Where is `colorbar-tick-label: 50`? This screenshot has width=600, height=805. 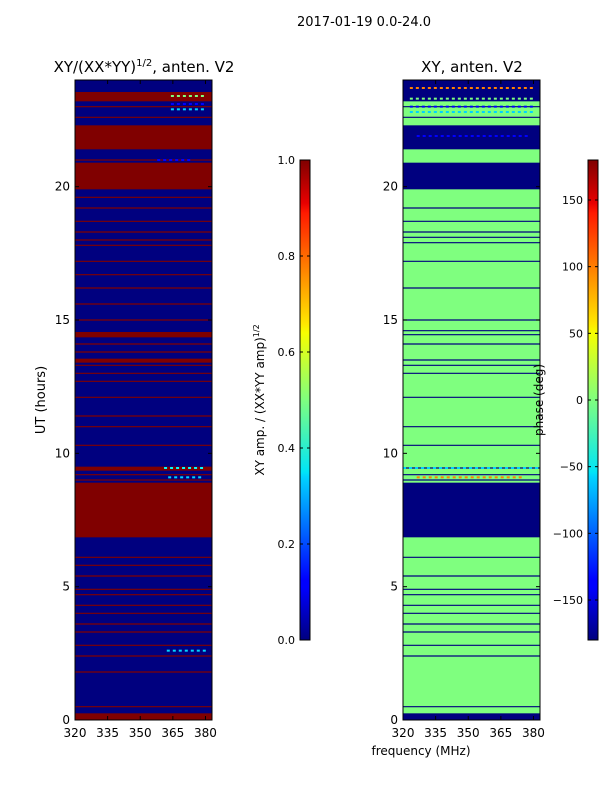 colorbar-tick-label: 50 is located at coordinates (576, 333).